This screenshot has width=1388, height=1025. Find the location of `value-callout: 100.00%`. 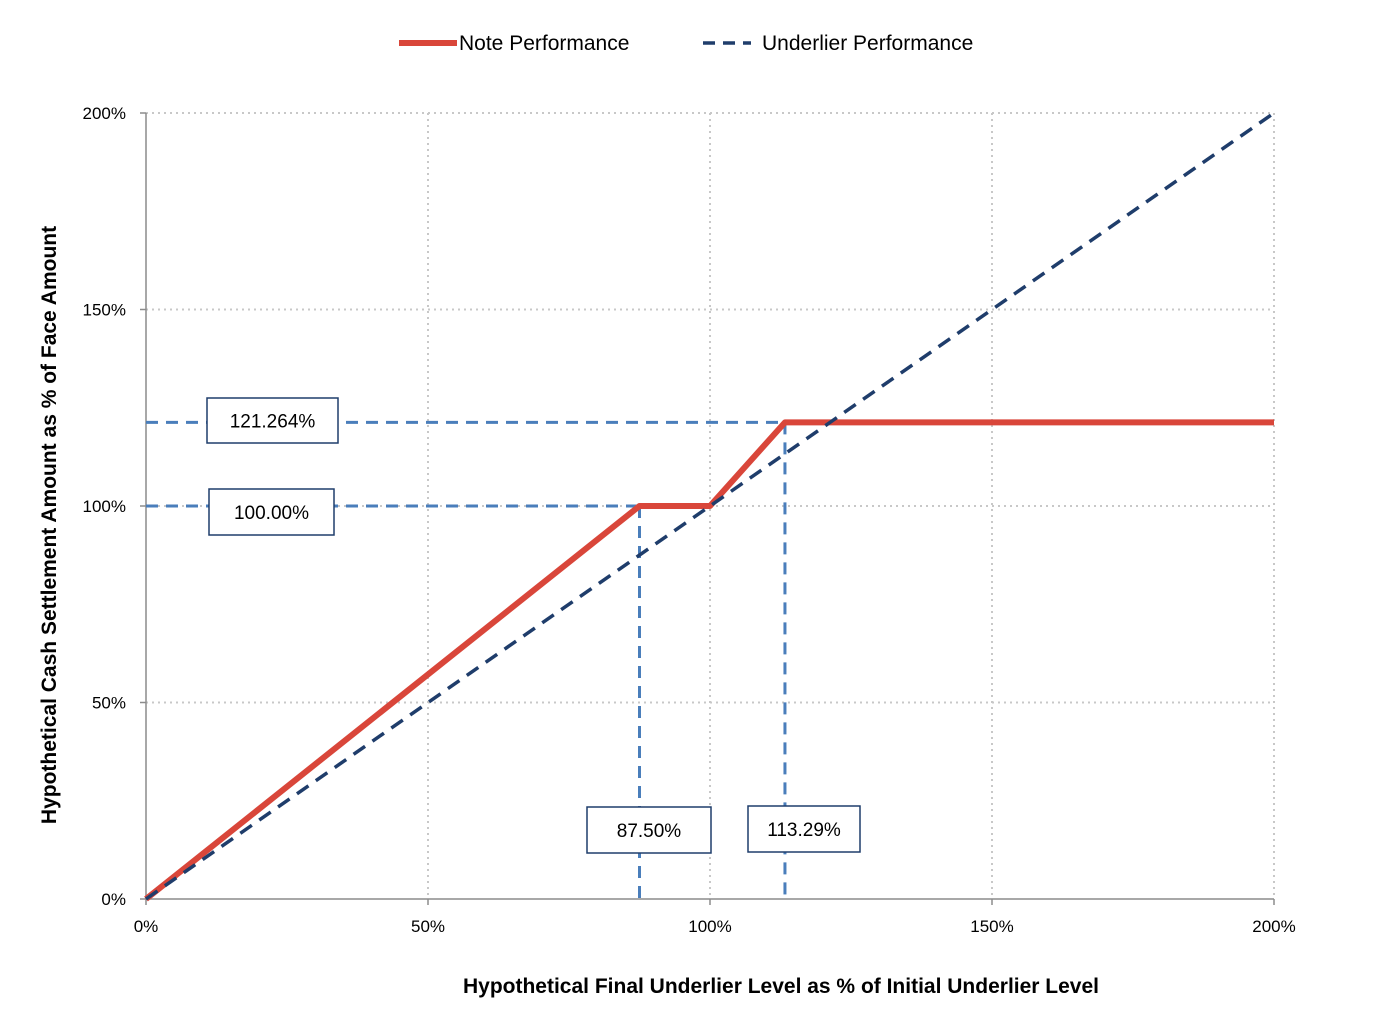

value-callout: 100.00% is located at coordinates (271, 512).